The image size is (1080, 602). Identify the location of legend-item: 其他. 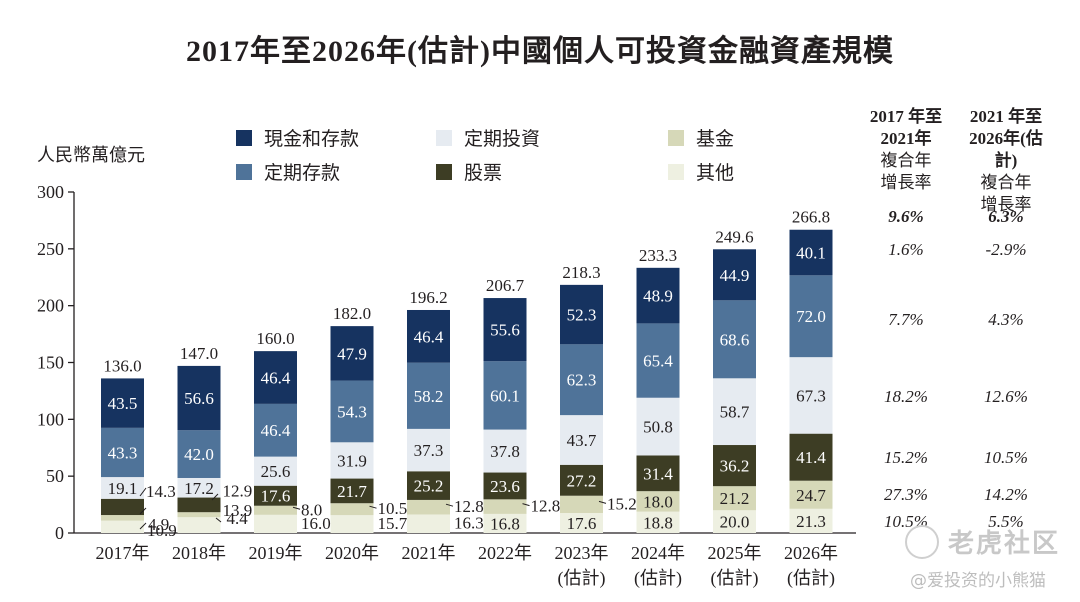
(701, 171).